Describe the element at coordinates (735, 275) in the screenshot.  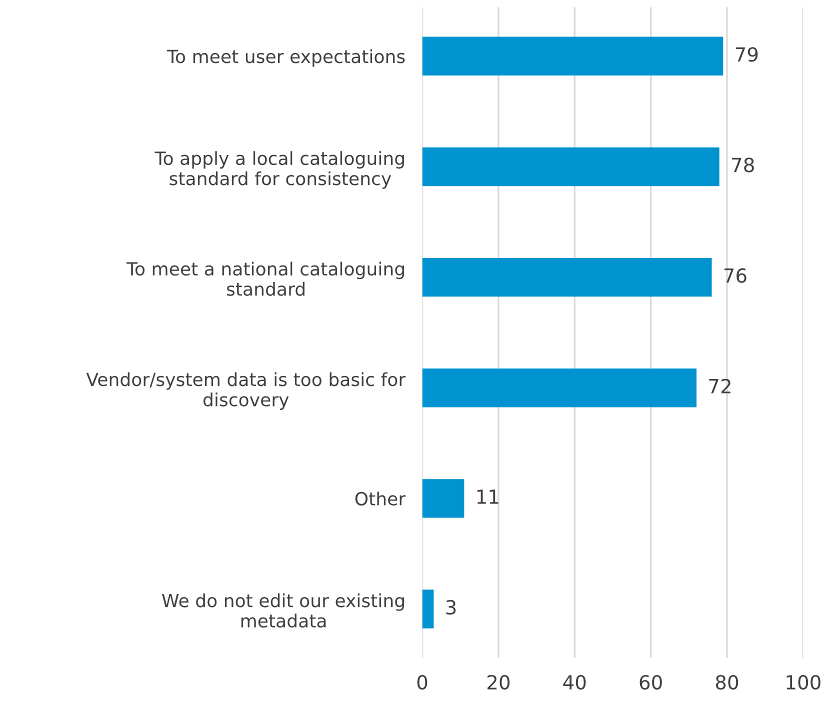
I see `data-label: 76` at that location.